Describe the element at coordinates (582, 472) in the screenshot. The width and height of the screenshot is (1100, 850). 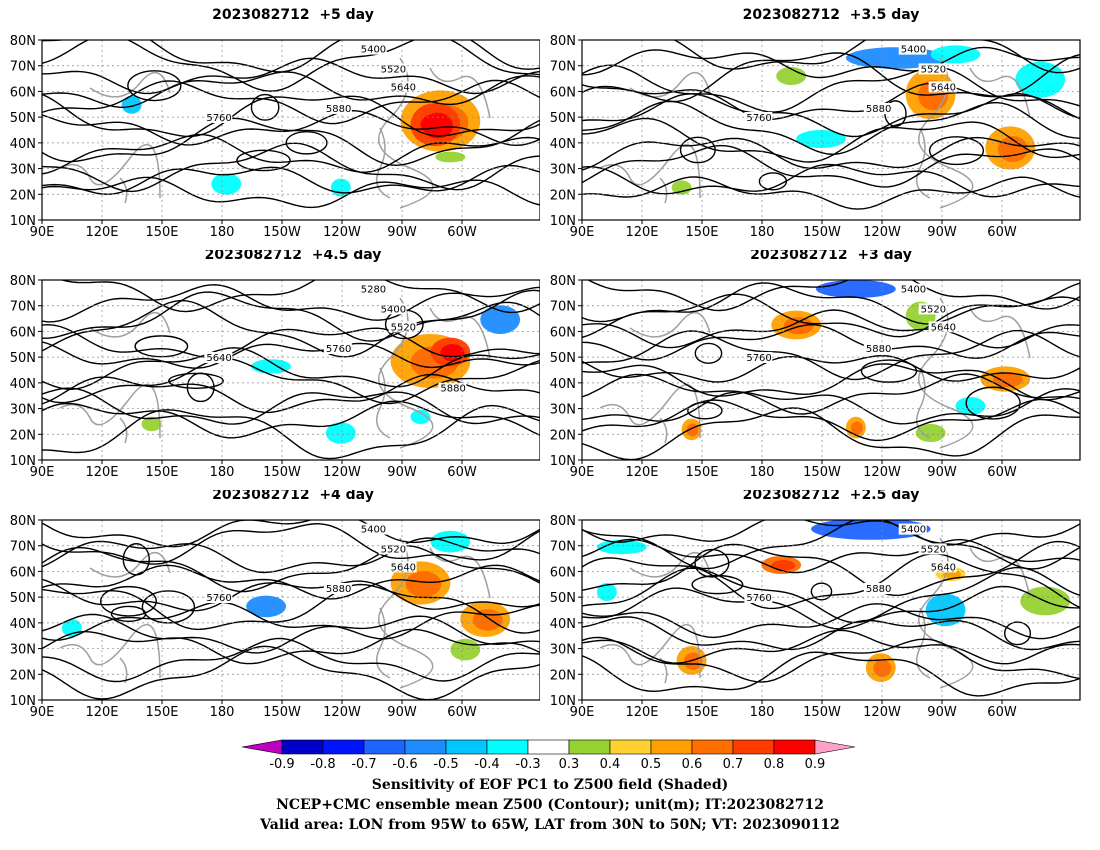
I see `lon-label: 90E` at that location.